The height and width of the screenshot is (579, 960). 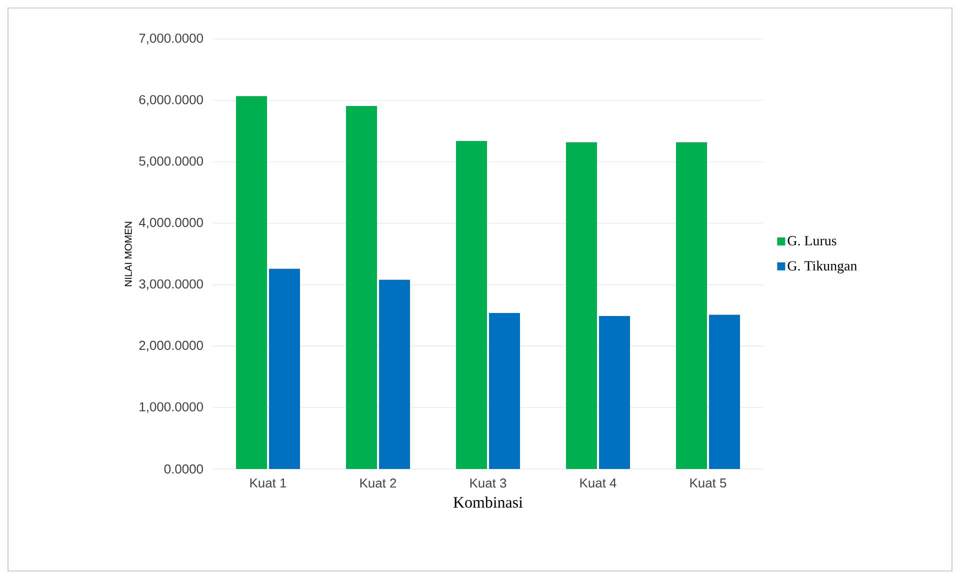 I want to click on y-tick-label: 6,000.0000, so click(x=171, y=100).